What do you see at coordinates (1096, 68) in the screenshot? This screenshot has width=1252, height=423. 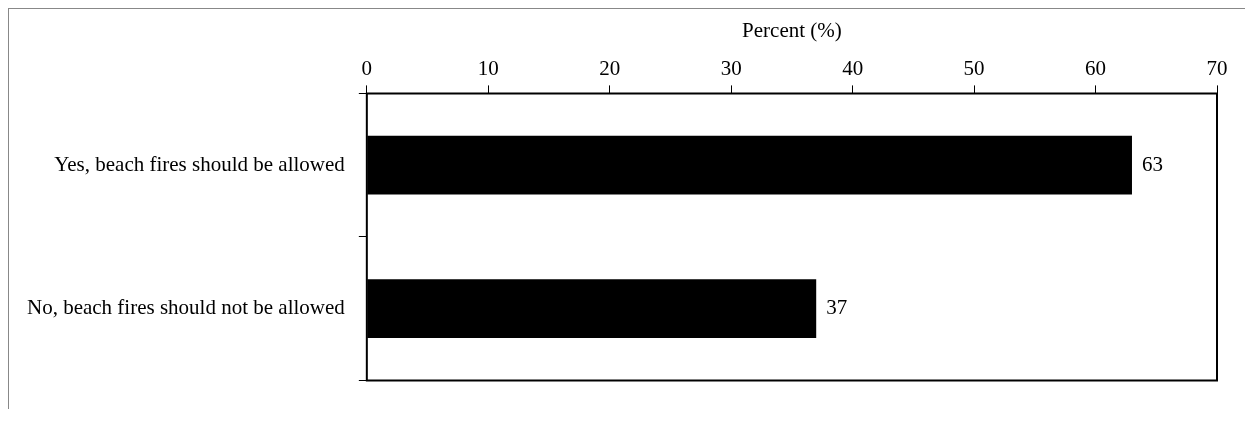 I see `x-tick-label: 60` at bounding box center [1096, 68].